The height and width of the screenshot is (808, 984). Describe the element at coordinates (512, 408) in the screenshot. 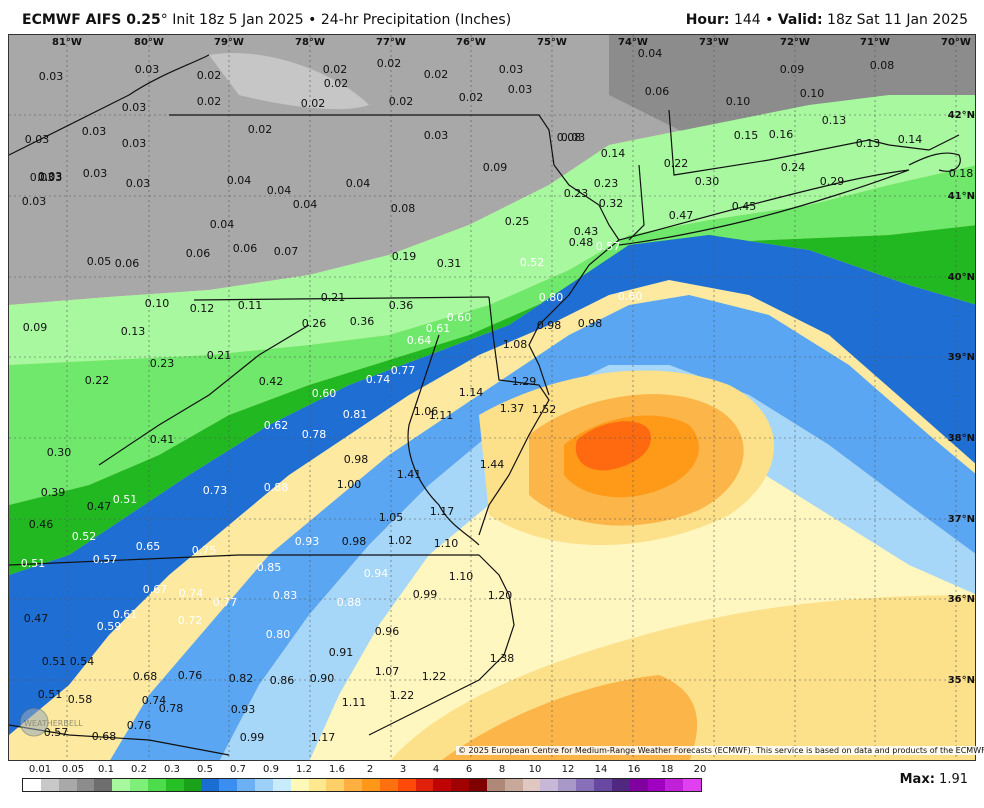

I see `precip-value-label: 1.37` at that location.